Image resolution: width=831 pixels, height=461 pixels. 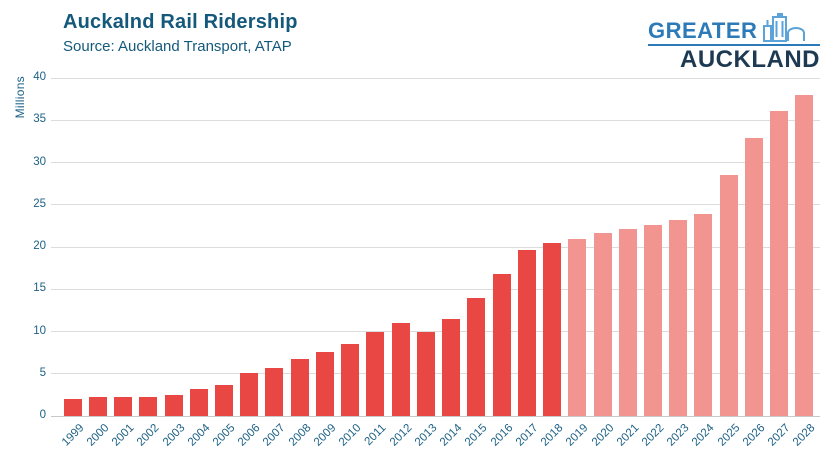 What do you see at coordinates (39, 119) in the screenshot?
I see `y-tick-label-35: 35` at bounding box center [39, 119].